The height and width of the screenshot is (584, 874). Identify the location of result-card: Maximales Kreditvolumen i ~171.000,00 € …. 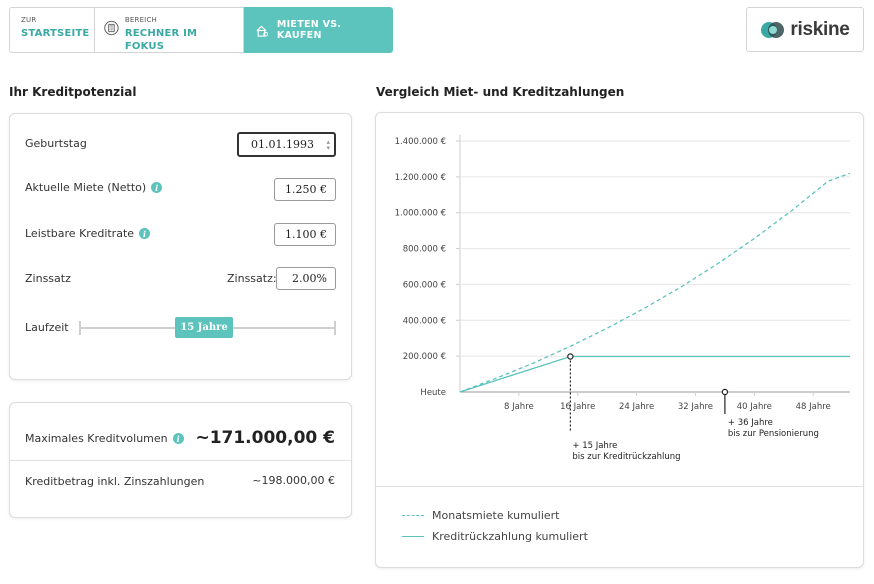
(180, 460).